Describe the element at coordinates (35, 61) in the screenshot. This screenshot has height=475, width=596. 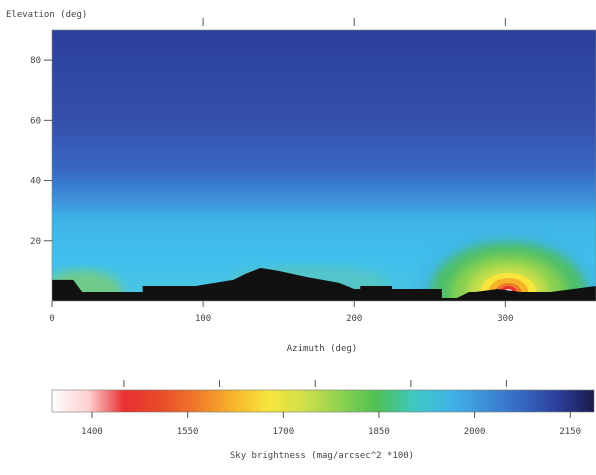
I see `y-tick-label: 80` at that location.